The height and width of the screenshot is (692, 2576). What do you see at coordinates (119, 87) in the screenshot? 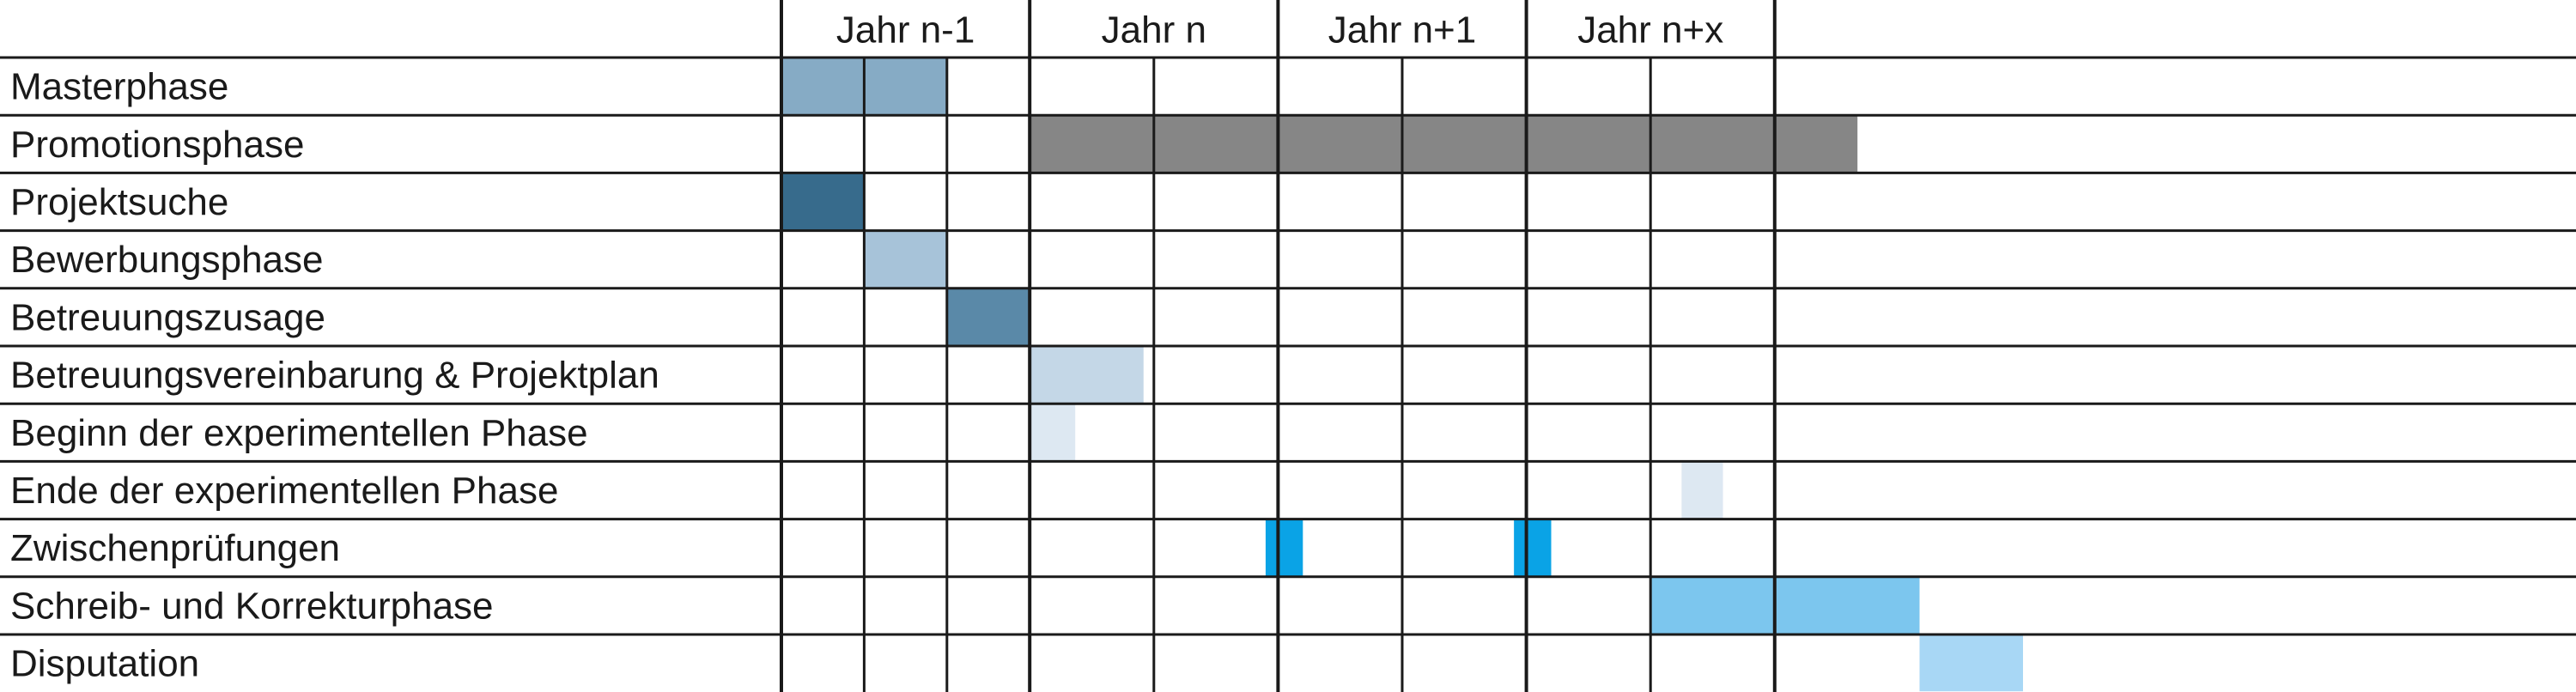
I see `row-label-0: Masterphase` at bounding box center [119, 87].